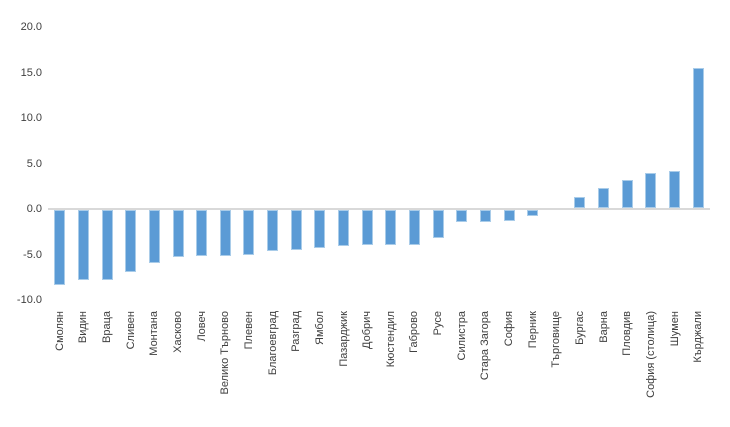 The width and height of the screenshot is (730, 427). What do you see at coordinates (580, 328) in the screenshot?
I see `x-axis-label: Бургас` at bounding box center [580, 328].